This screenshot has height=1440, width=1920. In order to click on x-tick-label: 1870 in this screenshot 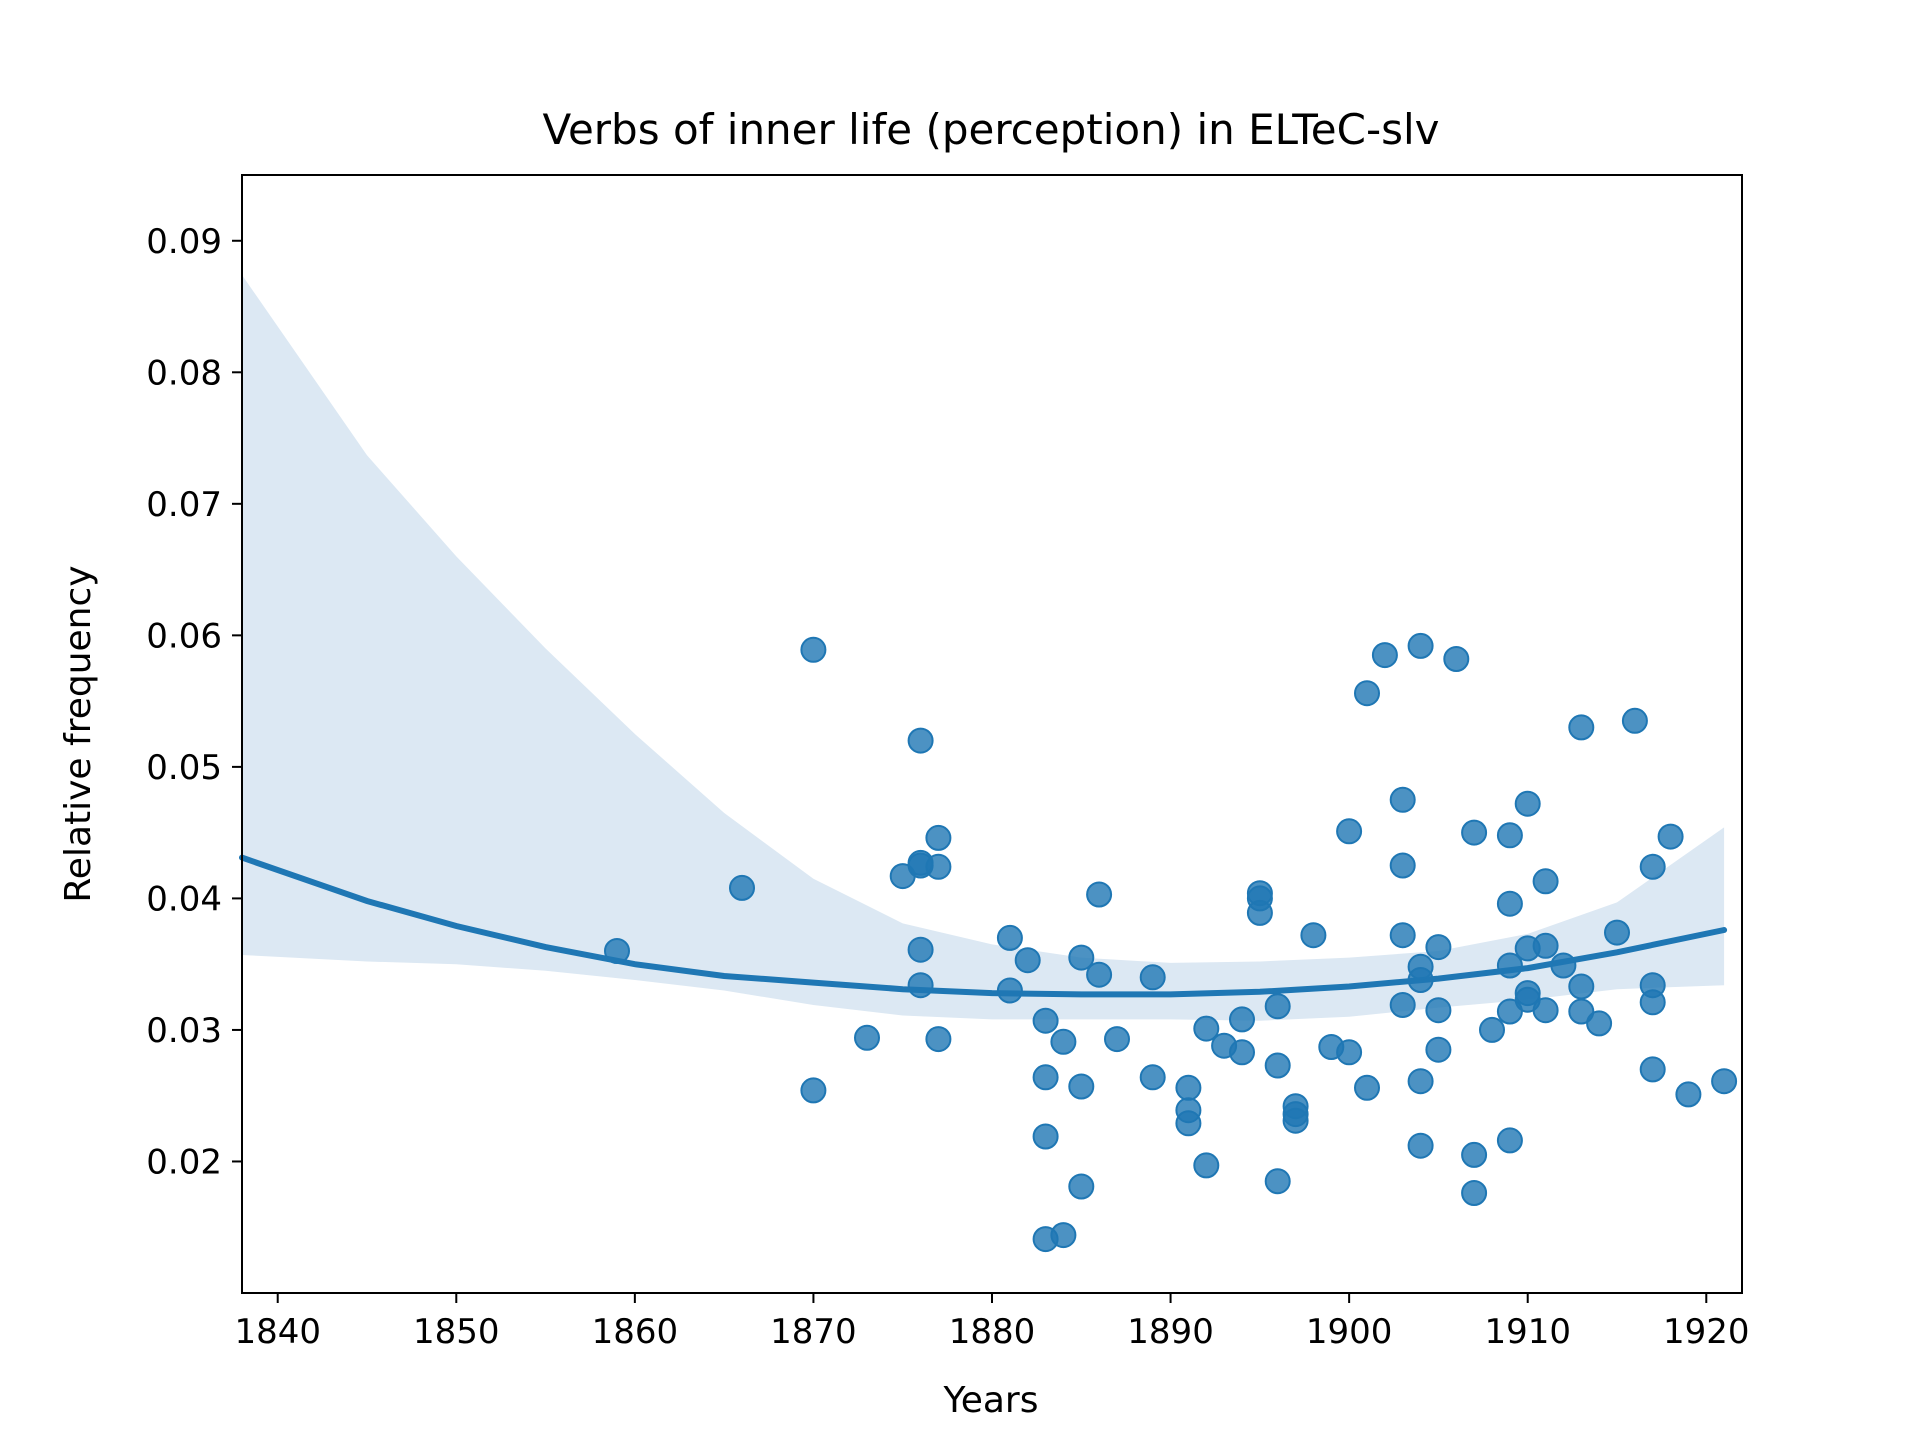, I will do `click(813, 1332)`.